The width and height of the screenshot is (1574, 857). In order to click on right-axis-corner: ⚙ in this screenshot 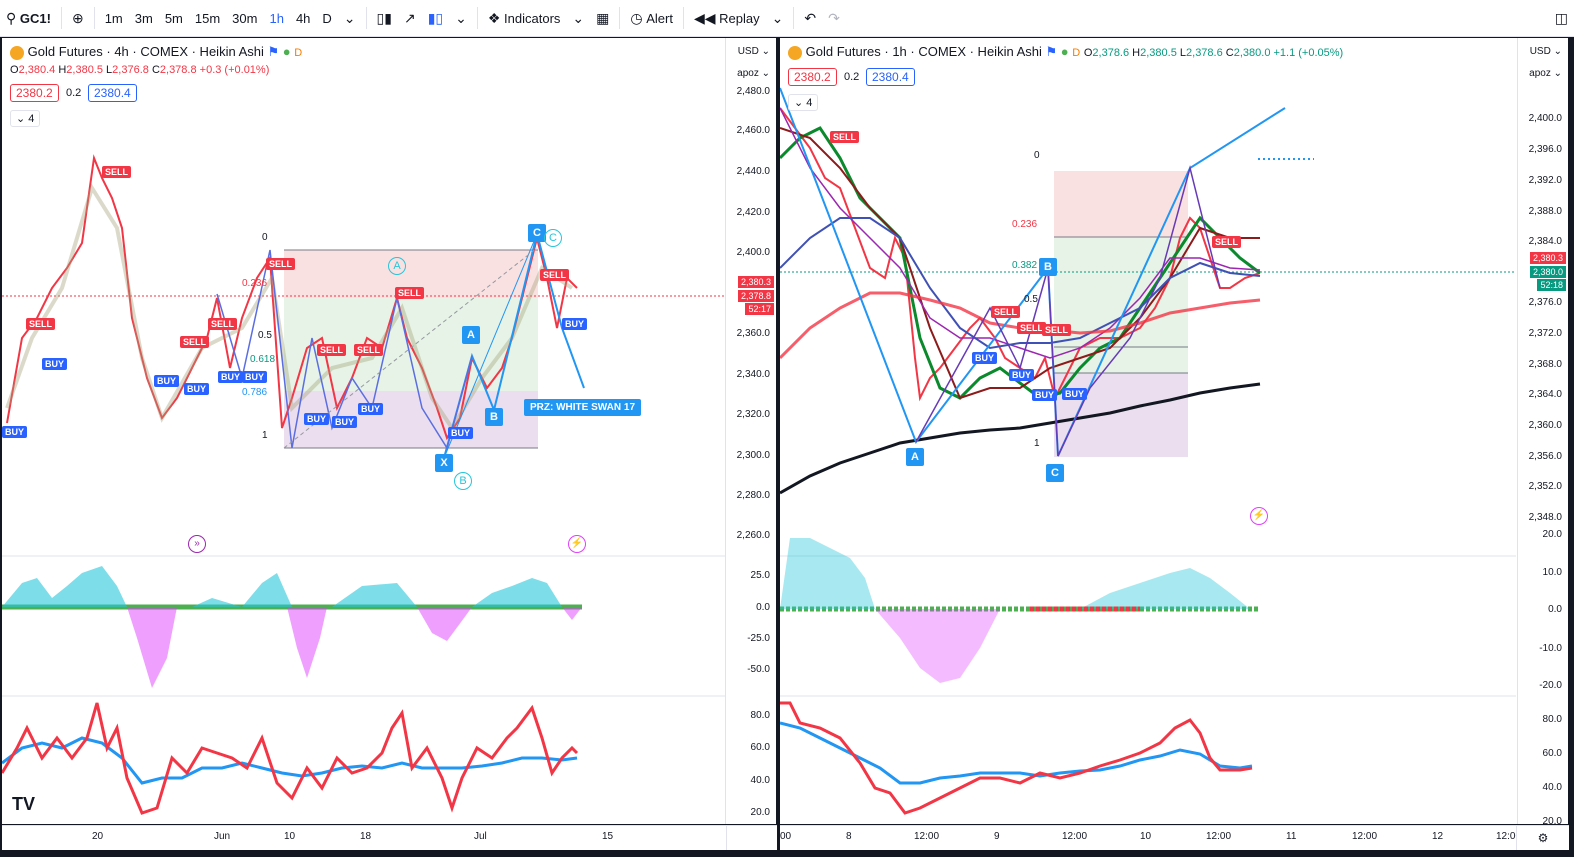, I will do `click(1542, 837)`.